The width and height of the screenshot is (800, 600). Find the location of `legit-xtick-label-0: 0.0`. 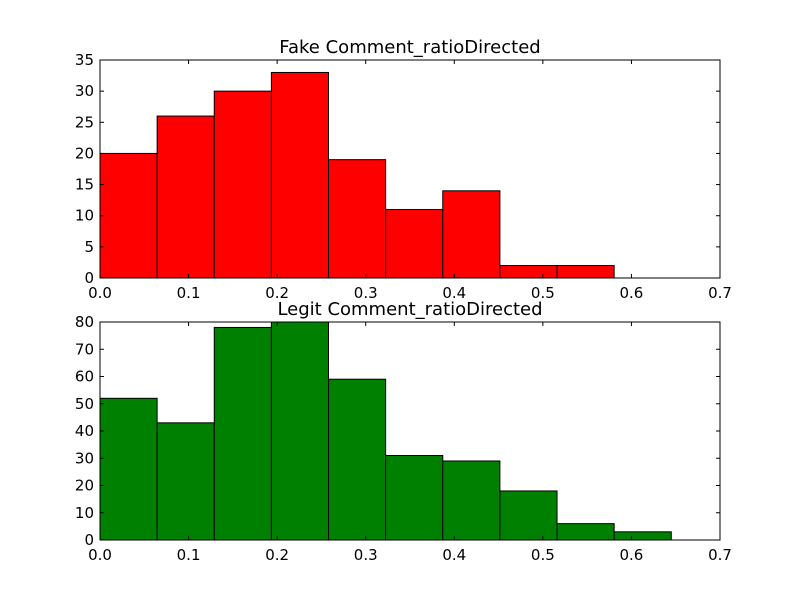

legit-xtick-label-0: 0.0 is located at coordinates (100, 555).